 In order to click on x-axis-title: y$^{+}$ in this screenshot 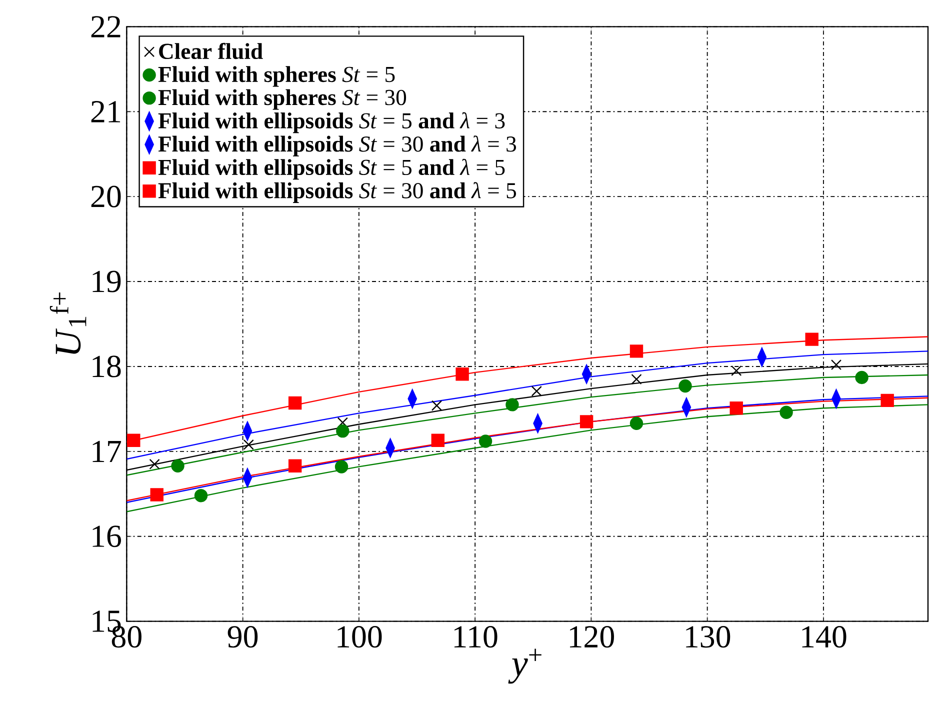, I will do `click(525, 666)`.